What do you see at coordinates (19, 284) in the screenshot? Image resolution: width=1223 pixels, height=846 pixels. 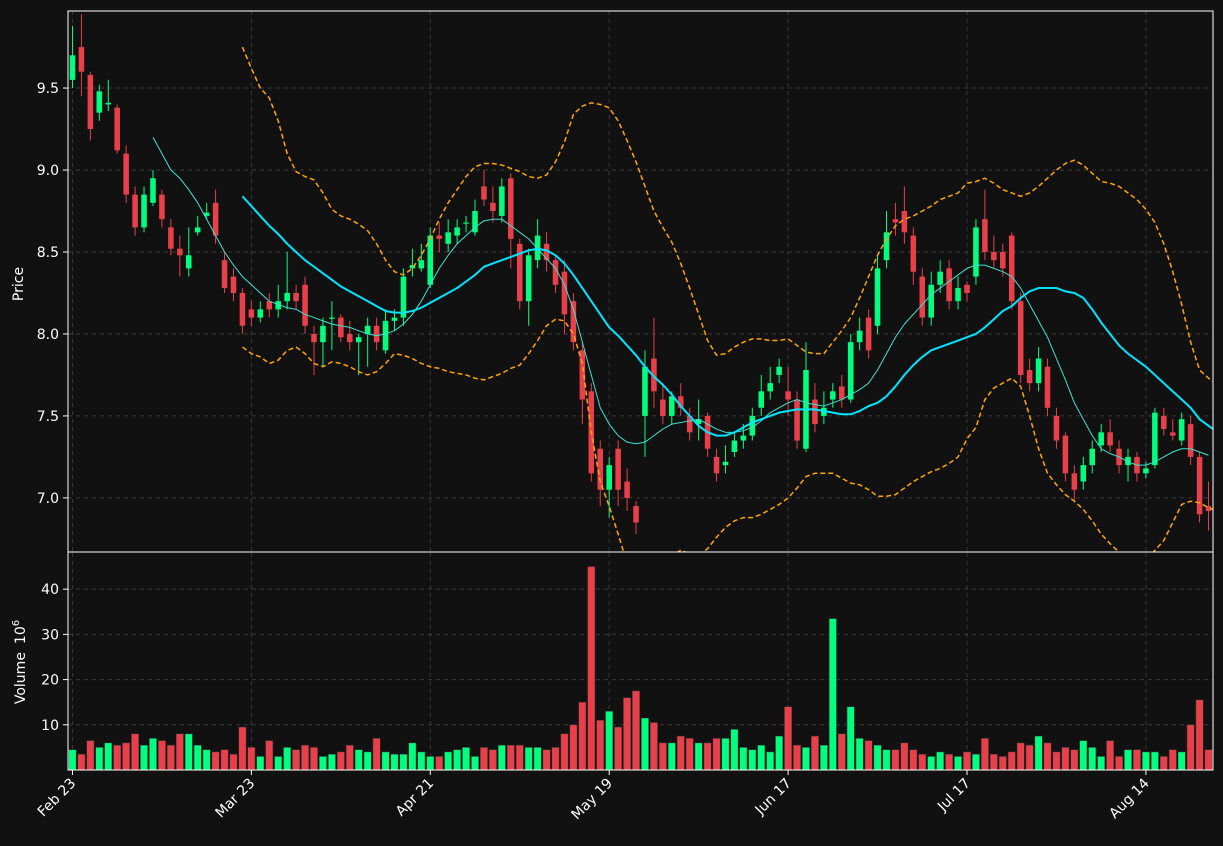 I see `price-axis-label: Price` at bounding box center [19, 284].